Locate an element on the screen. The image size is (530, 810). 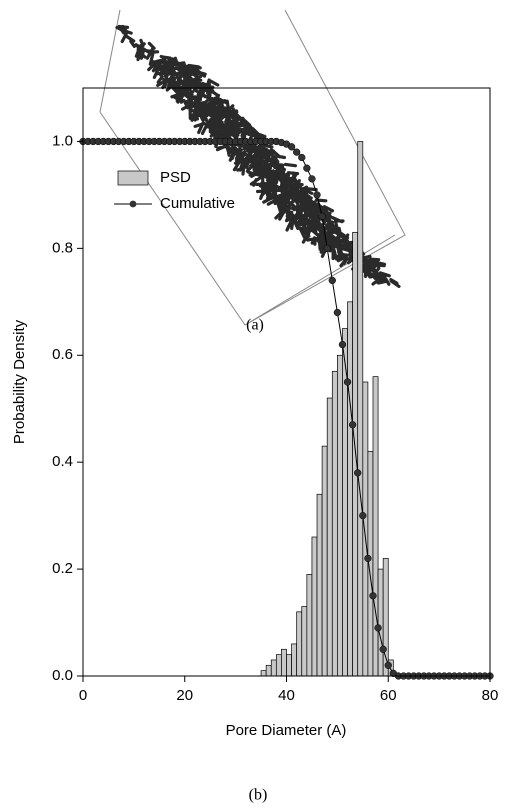
y-axis-label: Probability Density is located at coordinates (19, 381).